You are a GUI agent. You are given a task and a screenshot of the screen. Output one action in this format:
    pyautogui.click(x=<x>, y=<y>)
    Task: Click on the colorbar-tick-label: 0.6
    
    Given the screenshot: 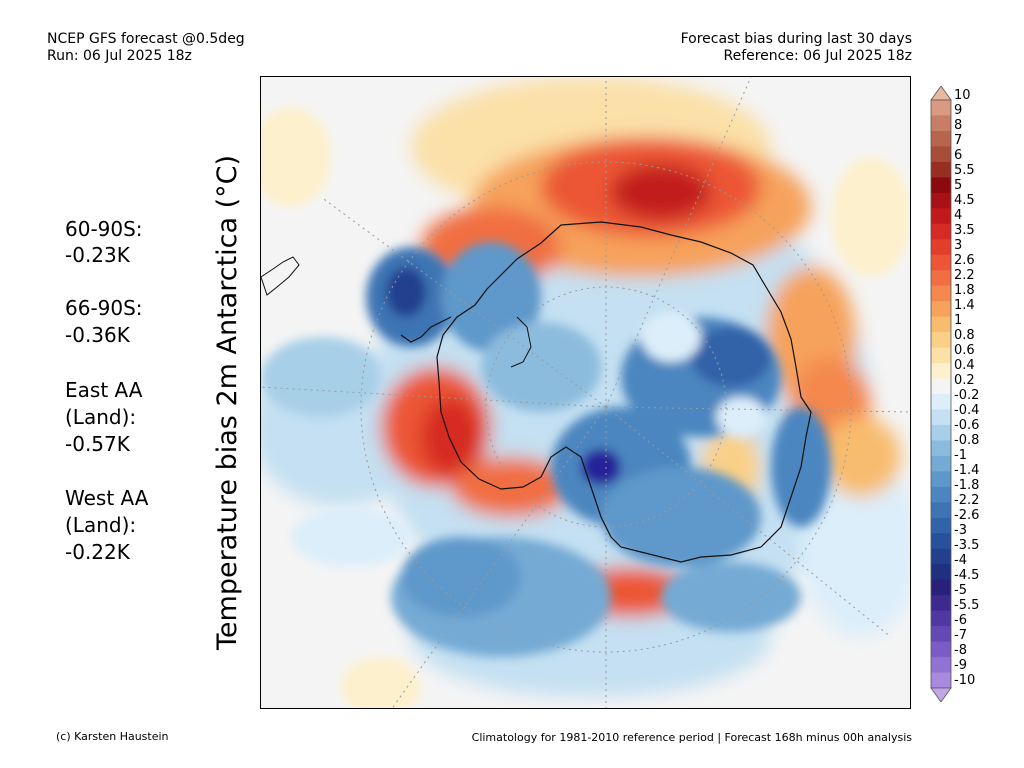 What is the action you would take?
    pyautogui.click(x=964, y=350)
    